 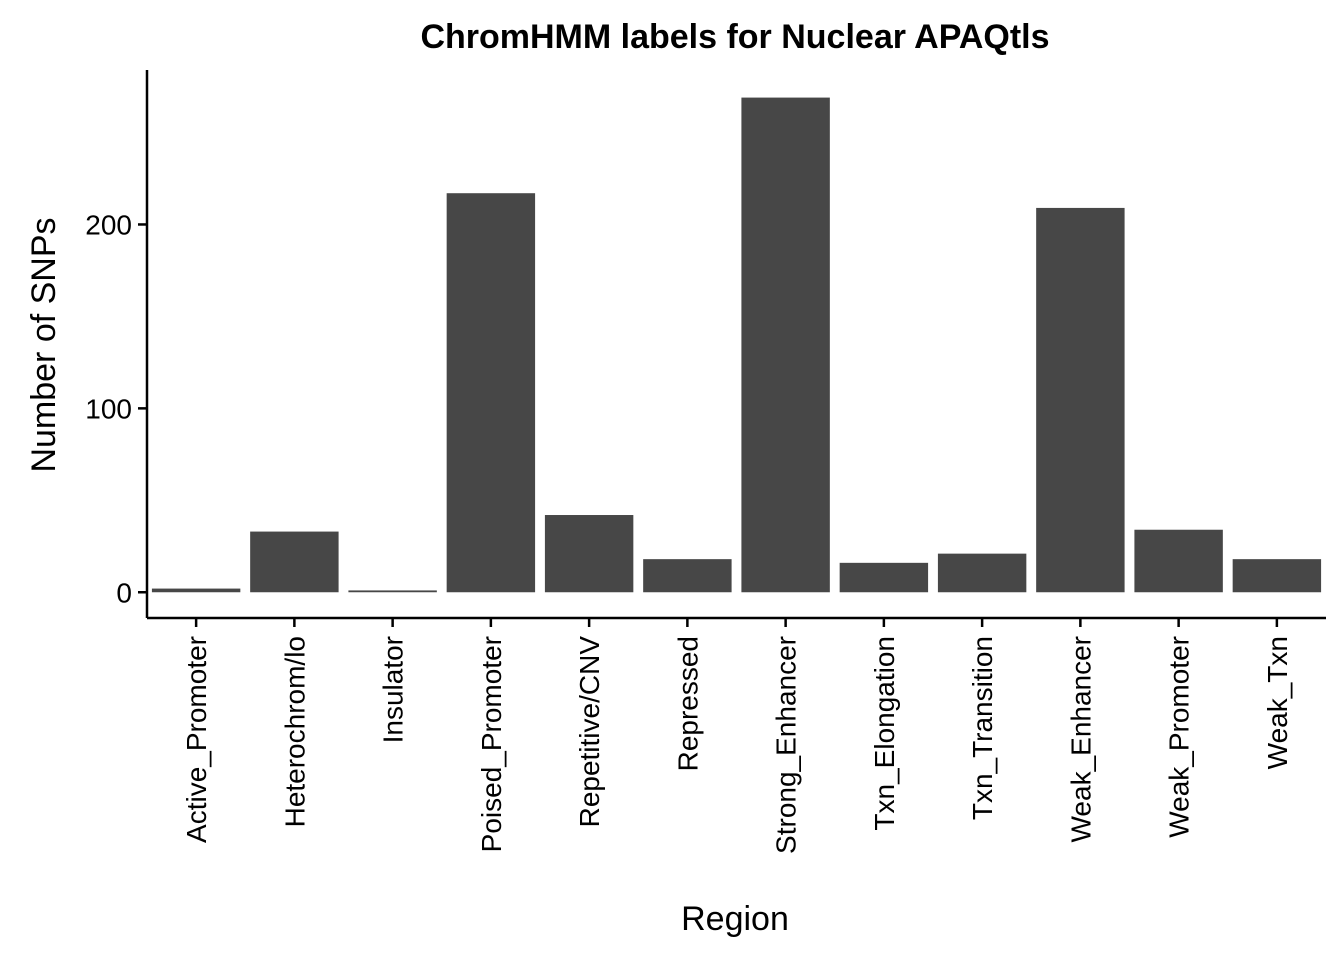 What do you see at coordinates (196, 739) in the screenshot?
I see `x-tick-label: Active_Promoter` at bounding box center [196, 739].